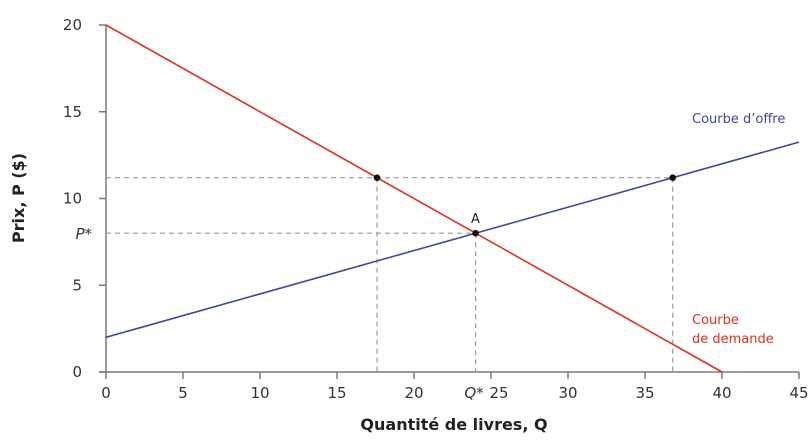 Image resolution: width=810 pixels, height=442 pixels. What do you see at coordinates (413, 393) in the screenshot?
I see `x-tick-label: 20` at bounding box center [413, 393].